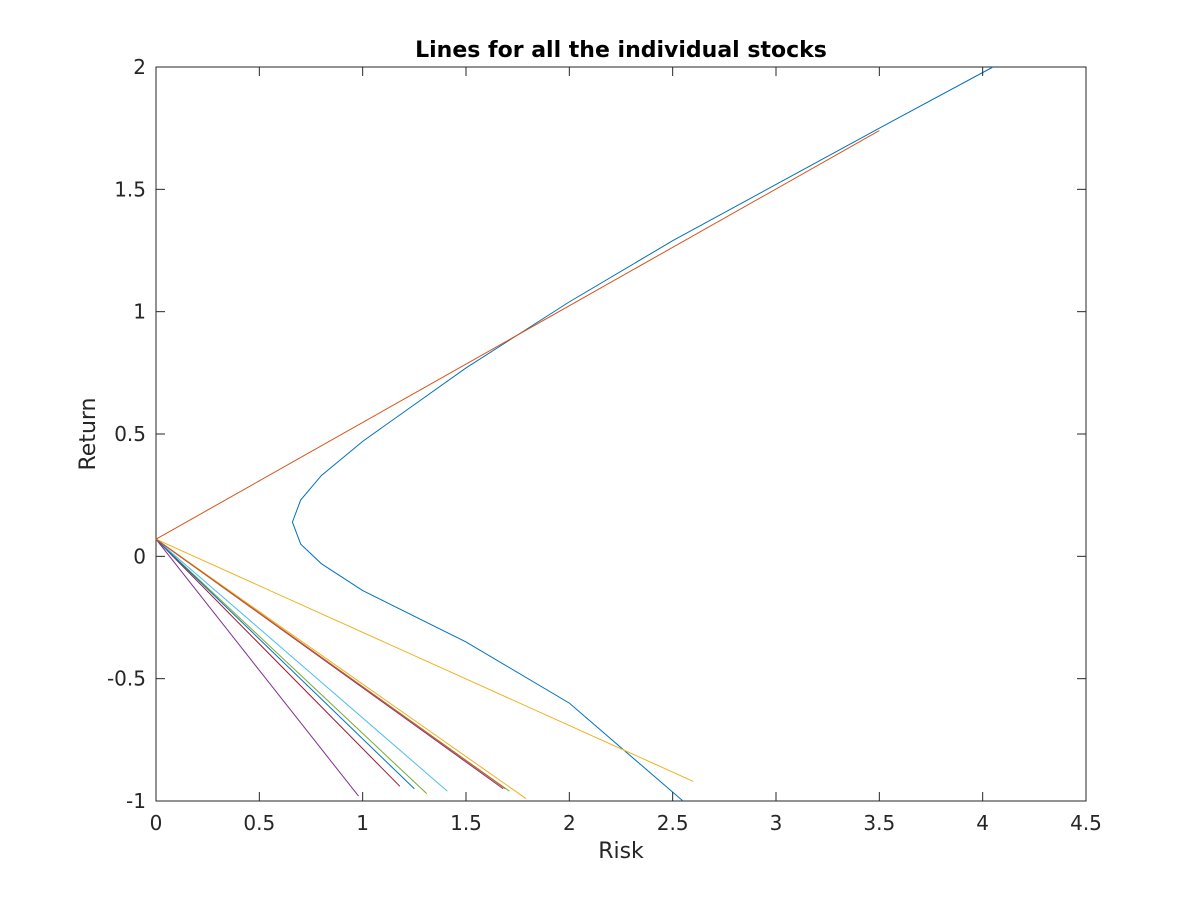 This screenshot has height=900, width=1200. What do you see at coordinates (621, 851) in the screenshot?
I see `x-axis-label: Risk` at bounding box center [621, 851].